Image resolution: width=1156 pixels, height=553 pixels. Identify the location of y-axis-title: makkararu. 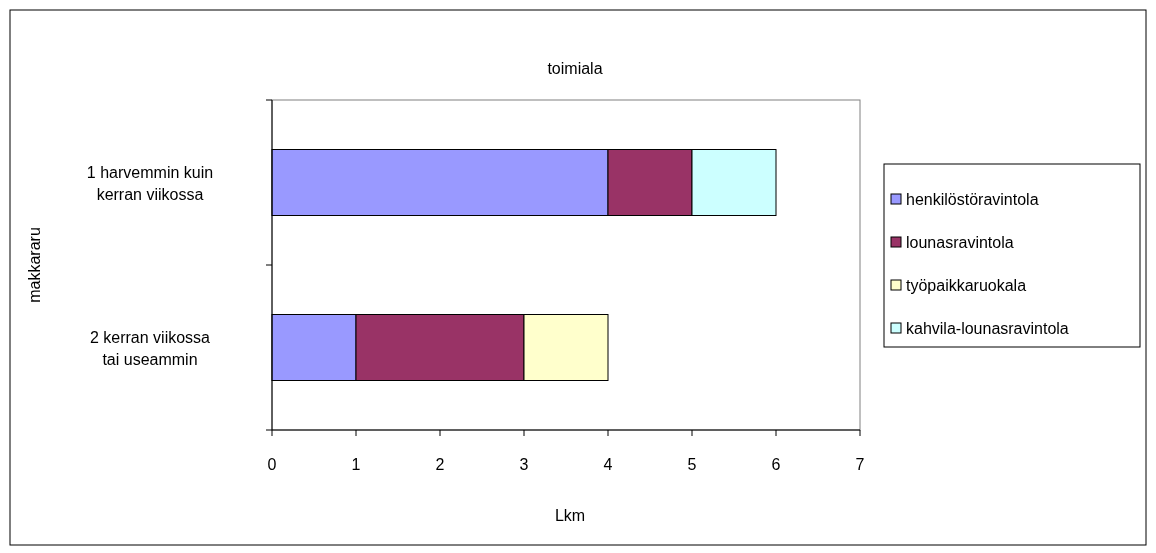
(34, 265).